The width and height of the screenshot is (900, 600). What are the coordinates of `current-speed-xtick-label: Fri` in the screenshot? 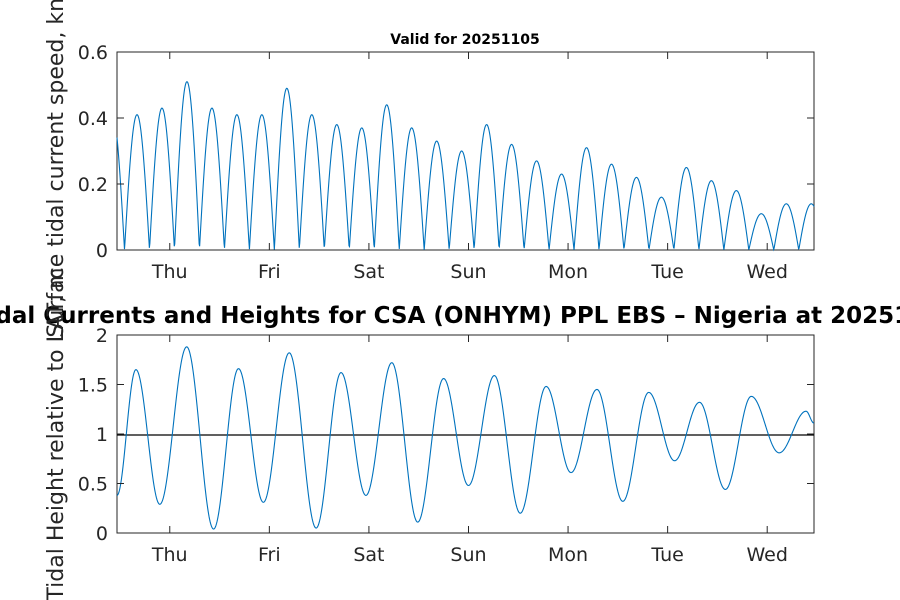 It's located at (269, 272).